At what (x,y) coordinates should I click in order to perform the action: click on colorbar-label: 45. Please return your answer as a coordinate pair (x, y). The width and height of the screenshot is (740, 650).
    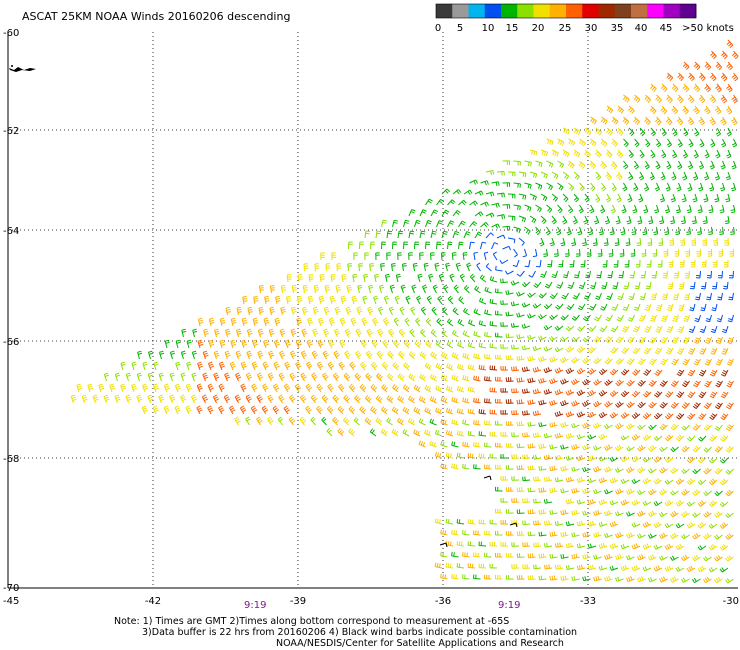
    Looking at the image, I should click on (666, 28).